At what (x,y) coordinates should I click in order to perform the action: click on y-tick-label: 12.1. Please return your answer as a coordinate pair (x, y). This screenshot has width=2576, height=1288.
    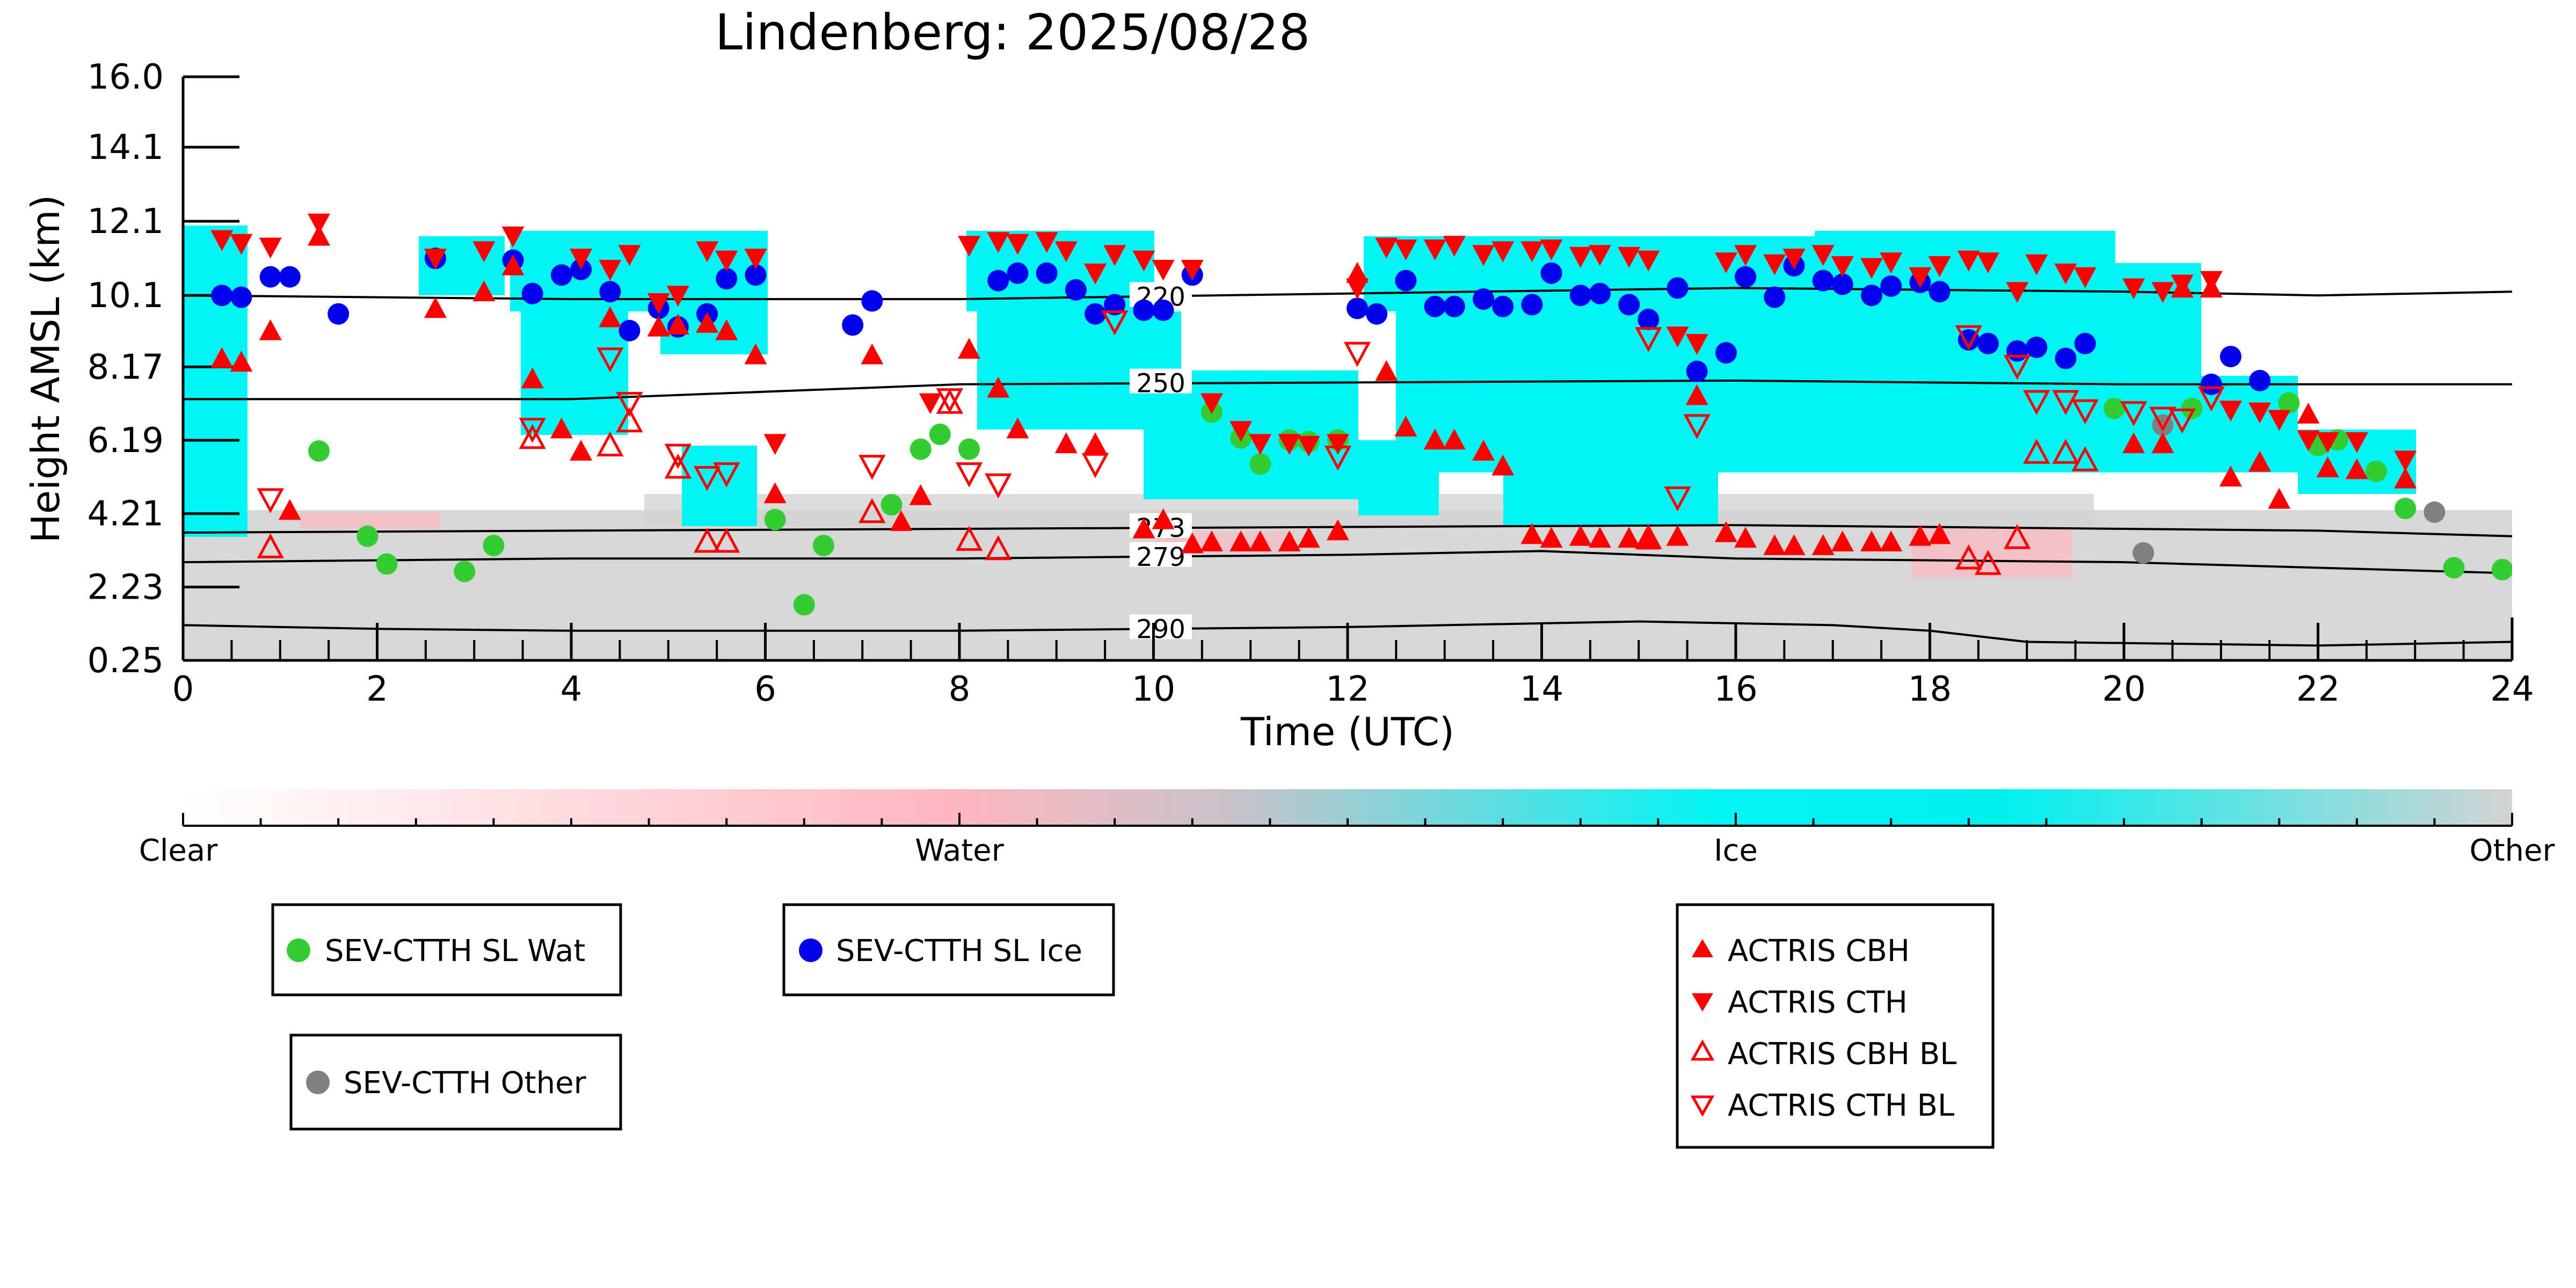
    Looking at the image, I should click on (126, 222).